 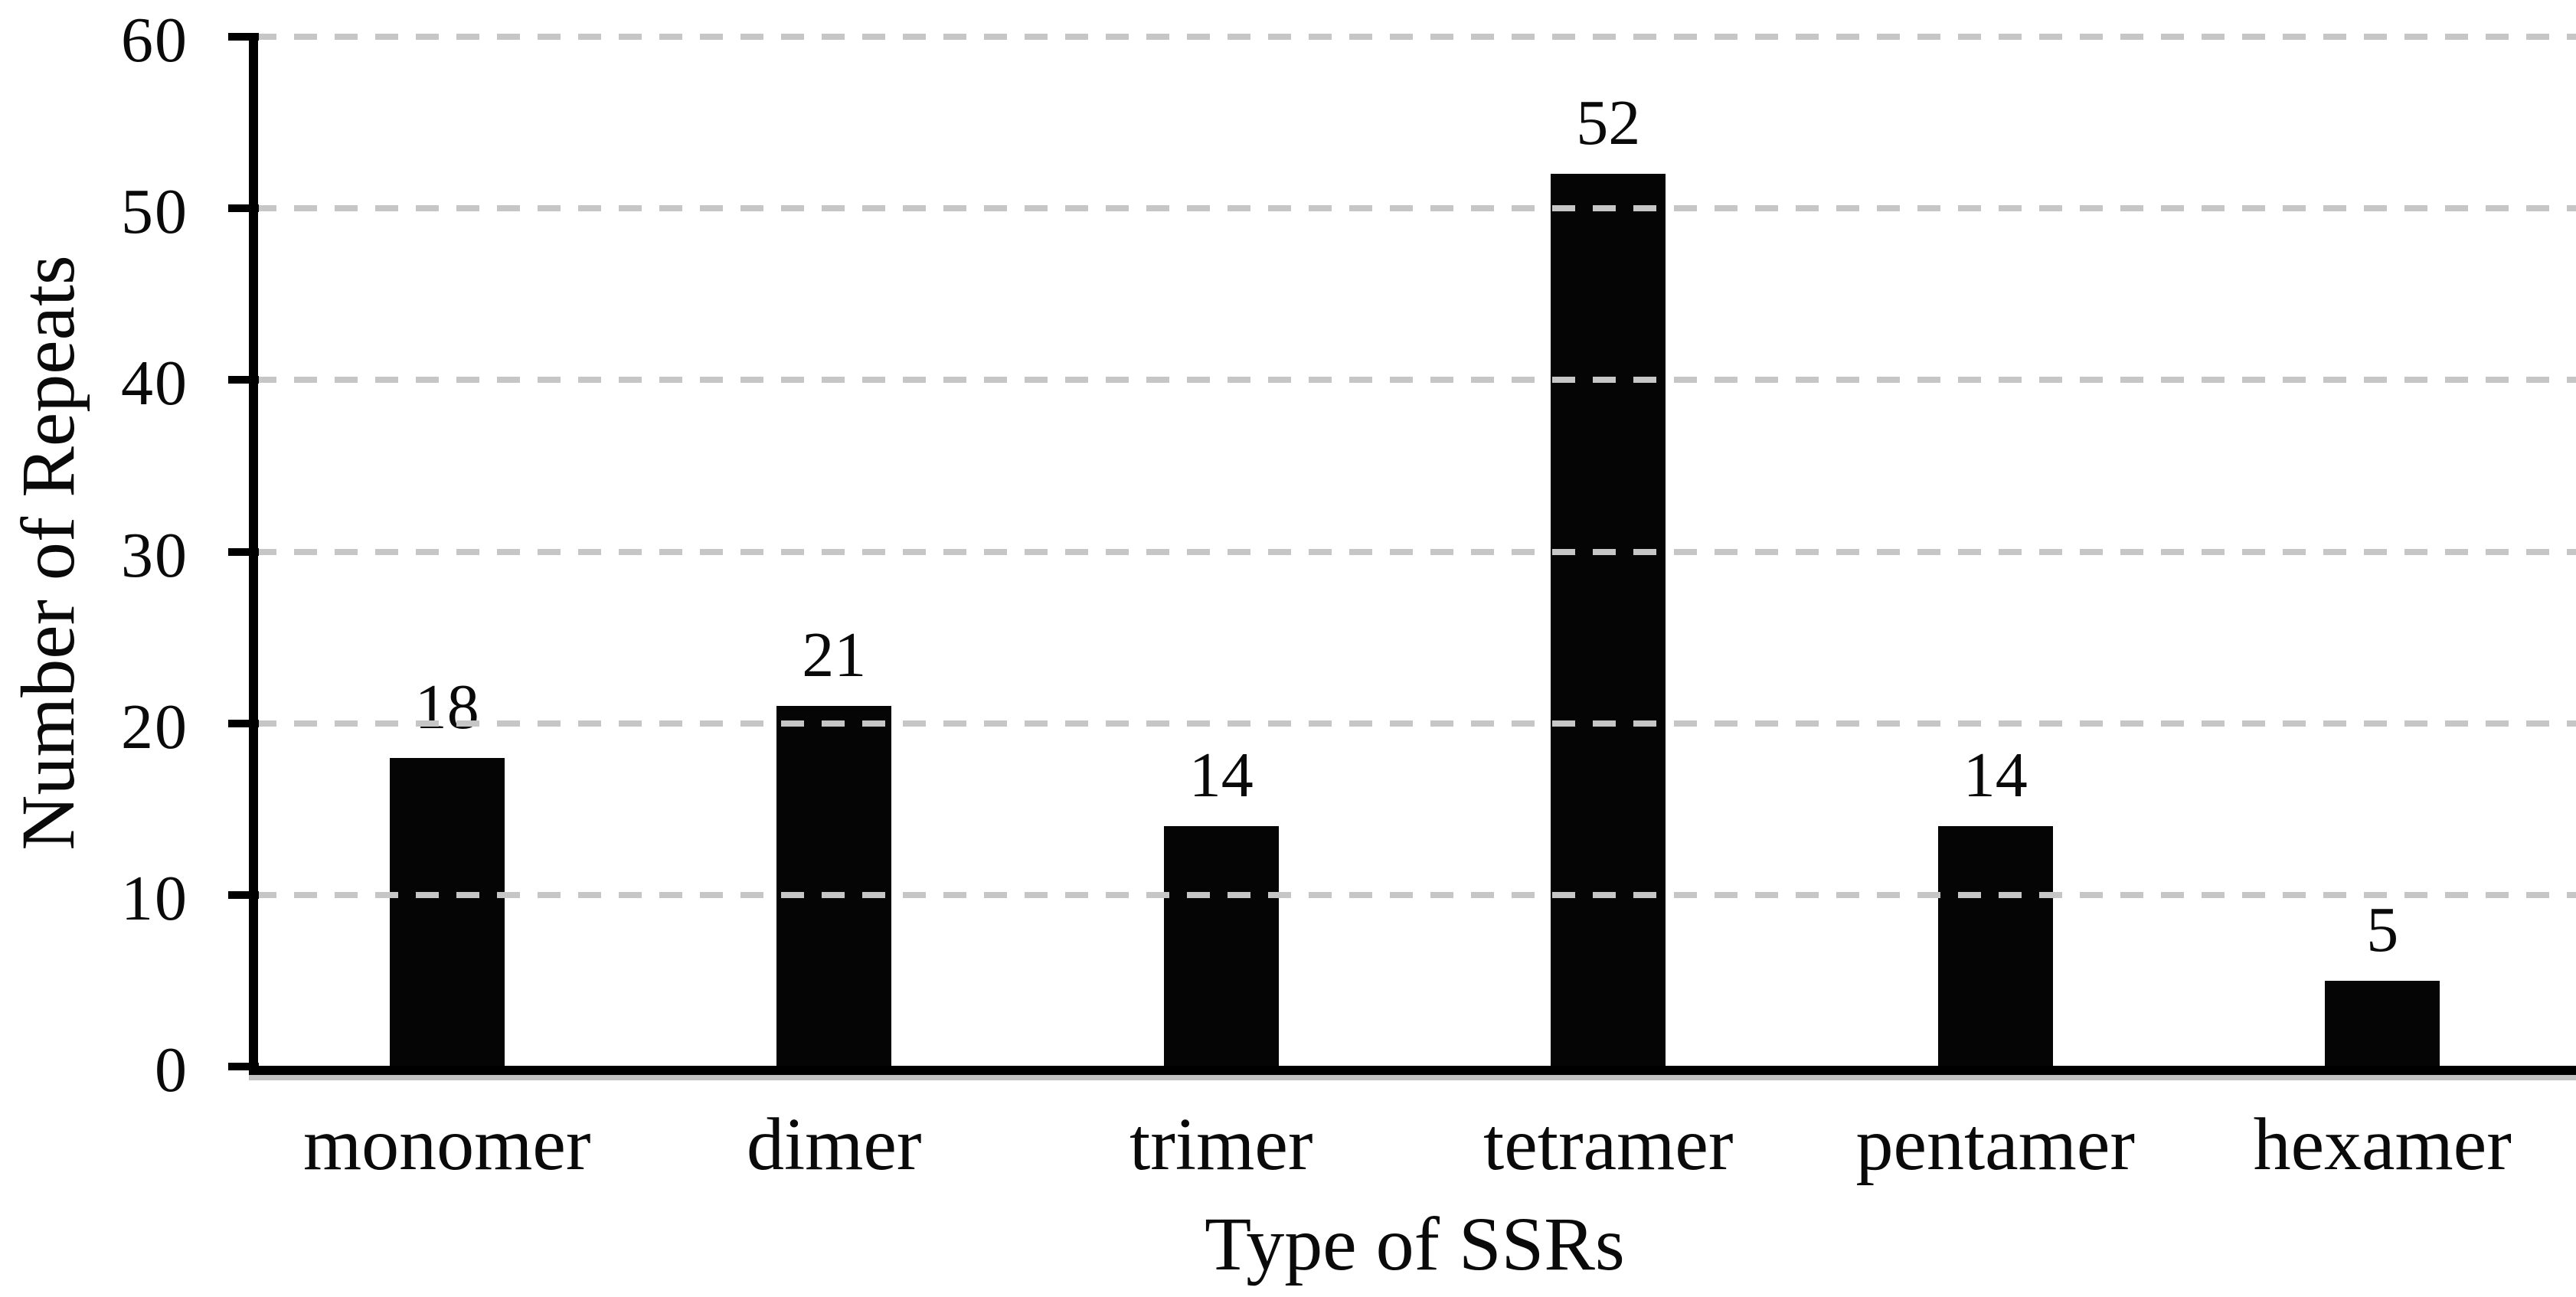 What do you see at coordinates (446, 707) in the screenshot?
I see `bar-value-monomer: 18` at bounding box center [446, 707].